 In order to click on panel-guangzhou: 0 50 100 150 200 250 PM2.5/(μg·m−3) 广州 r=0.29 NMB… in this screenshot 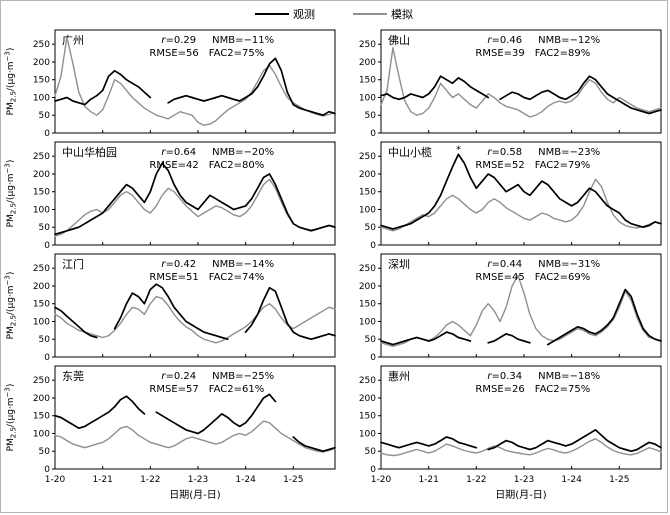, I will do `click(170, 83)`.